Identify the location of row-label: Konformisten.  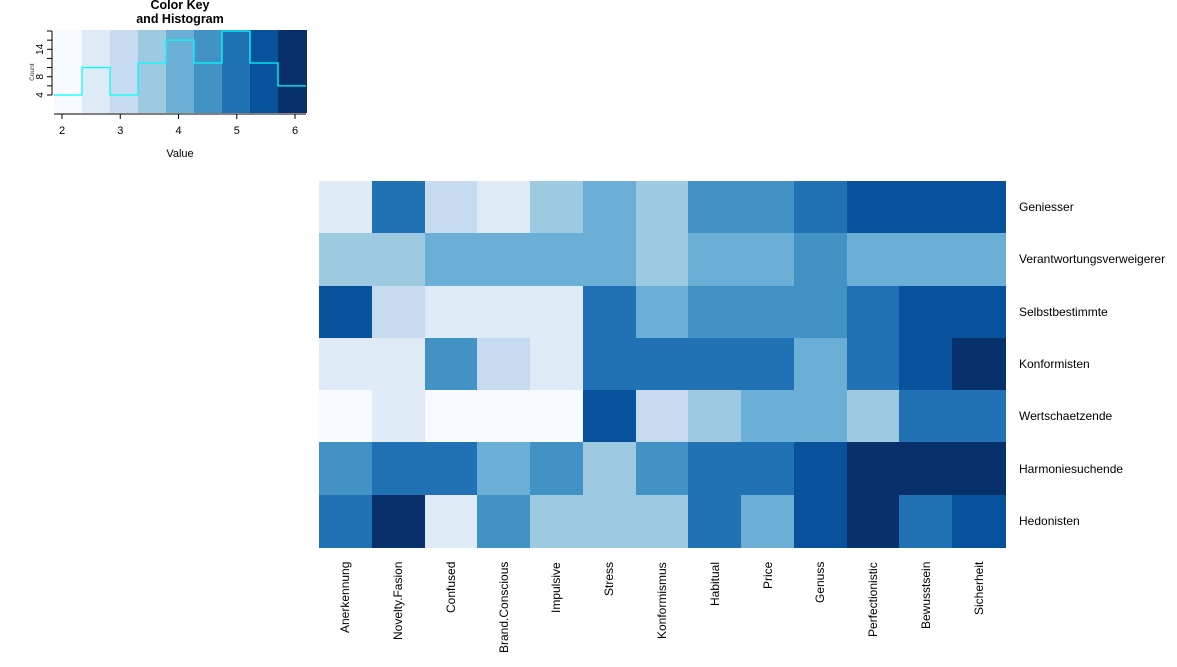
(1054, 364).